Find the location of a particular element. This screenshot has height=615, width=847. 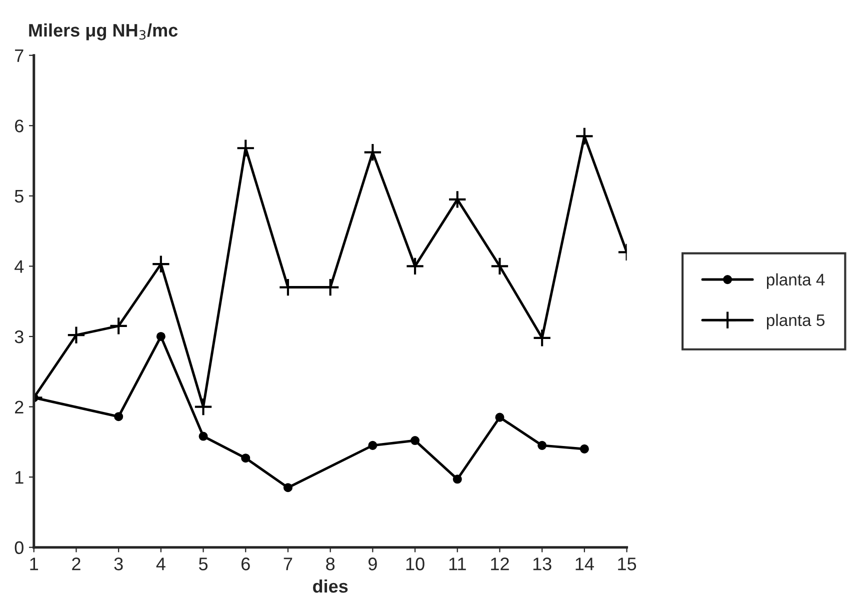

x-tick-label: 11 is located at coordinates (457, 564).